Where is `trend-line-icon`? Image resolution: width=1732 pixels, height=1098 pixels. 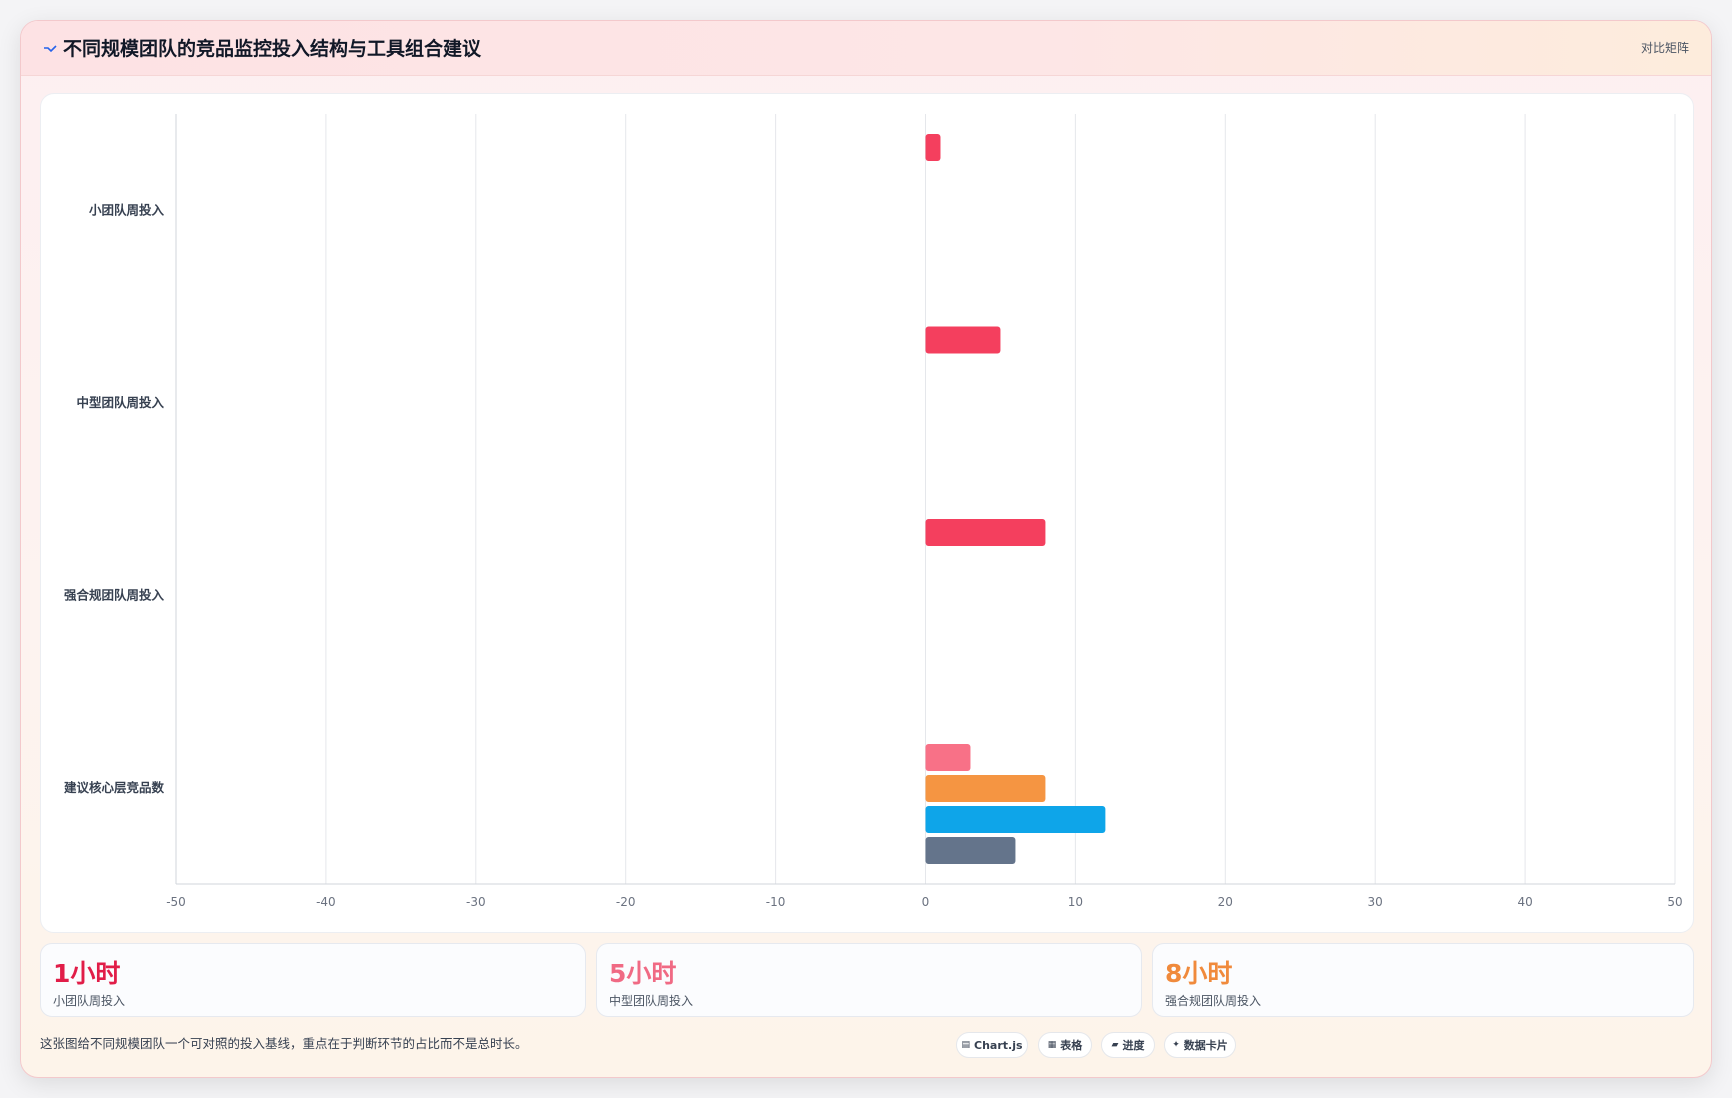
trend-line-icon is located at coordinates (50, 49).